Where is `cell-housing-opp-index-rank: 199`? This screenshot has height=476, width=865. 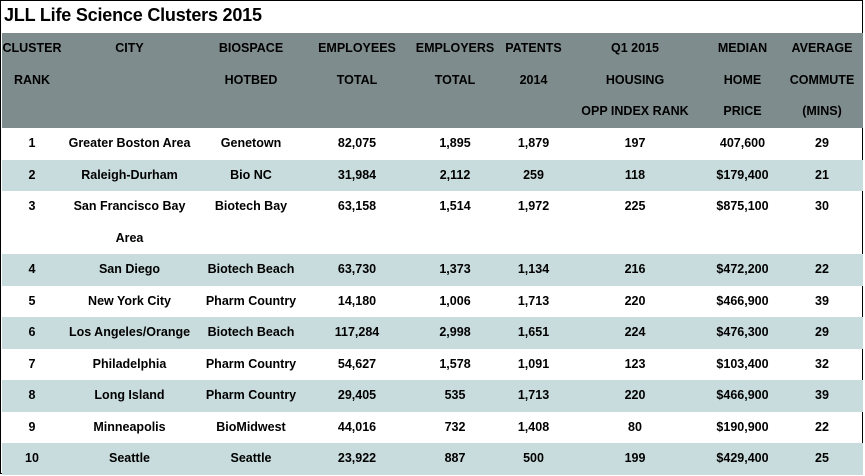 cell-housing-opp-index-rank: 199 is located at coordinates (635, 459).